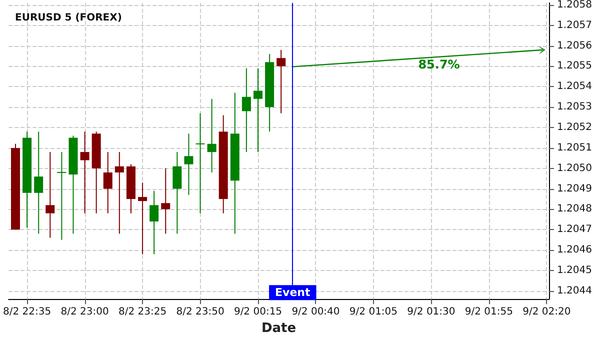 Image resolution: width=600 pixels, height=340 pixels. What do you see at coordinates (574, 168) in the screenshot?
I see `y-tick-label: 1.2050` at bounding box center [574, 168].